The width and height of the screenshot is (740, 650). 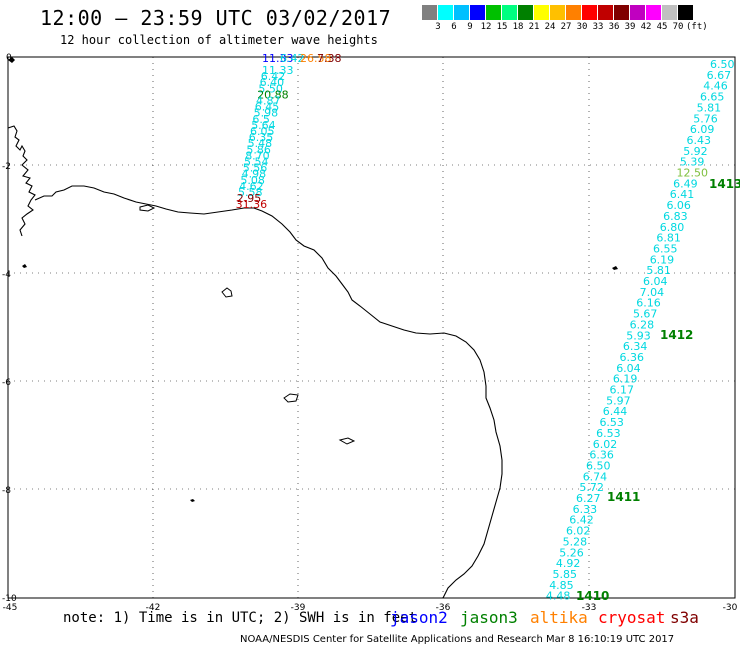 What do you see at coordinates (370, 608) in the screenshot?
I see `lon-axis-labels: -45 -42 -39 -36 -33 -30` at bounding box center [370, 608].